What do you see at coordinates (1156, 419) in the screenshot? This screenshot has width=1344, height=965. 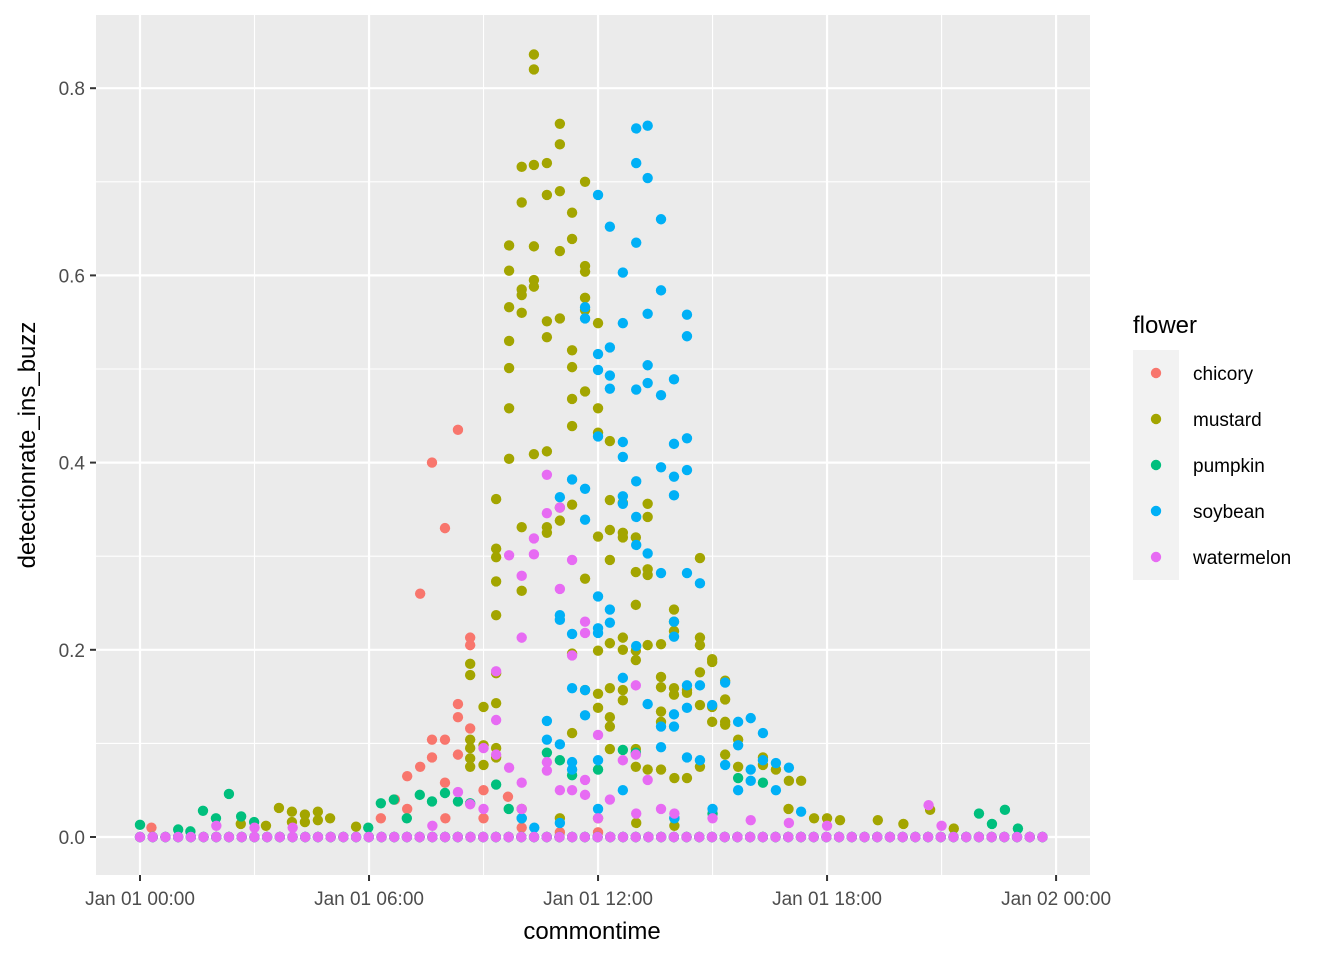 I see `legend-key-mustard` at bounding box center [1156, 419].